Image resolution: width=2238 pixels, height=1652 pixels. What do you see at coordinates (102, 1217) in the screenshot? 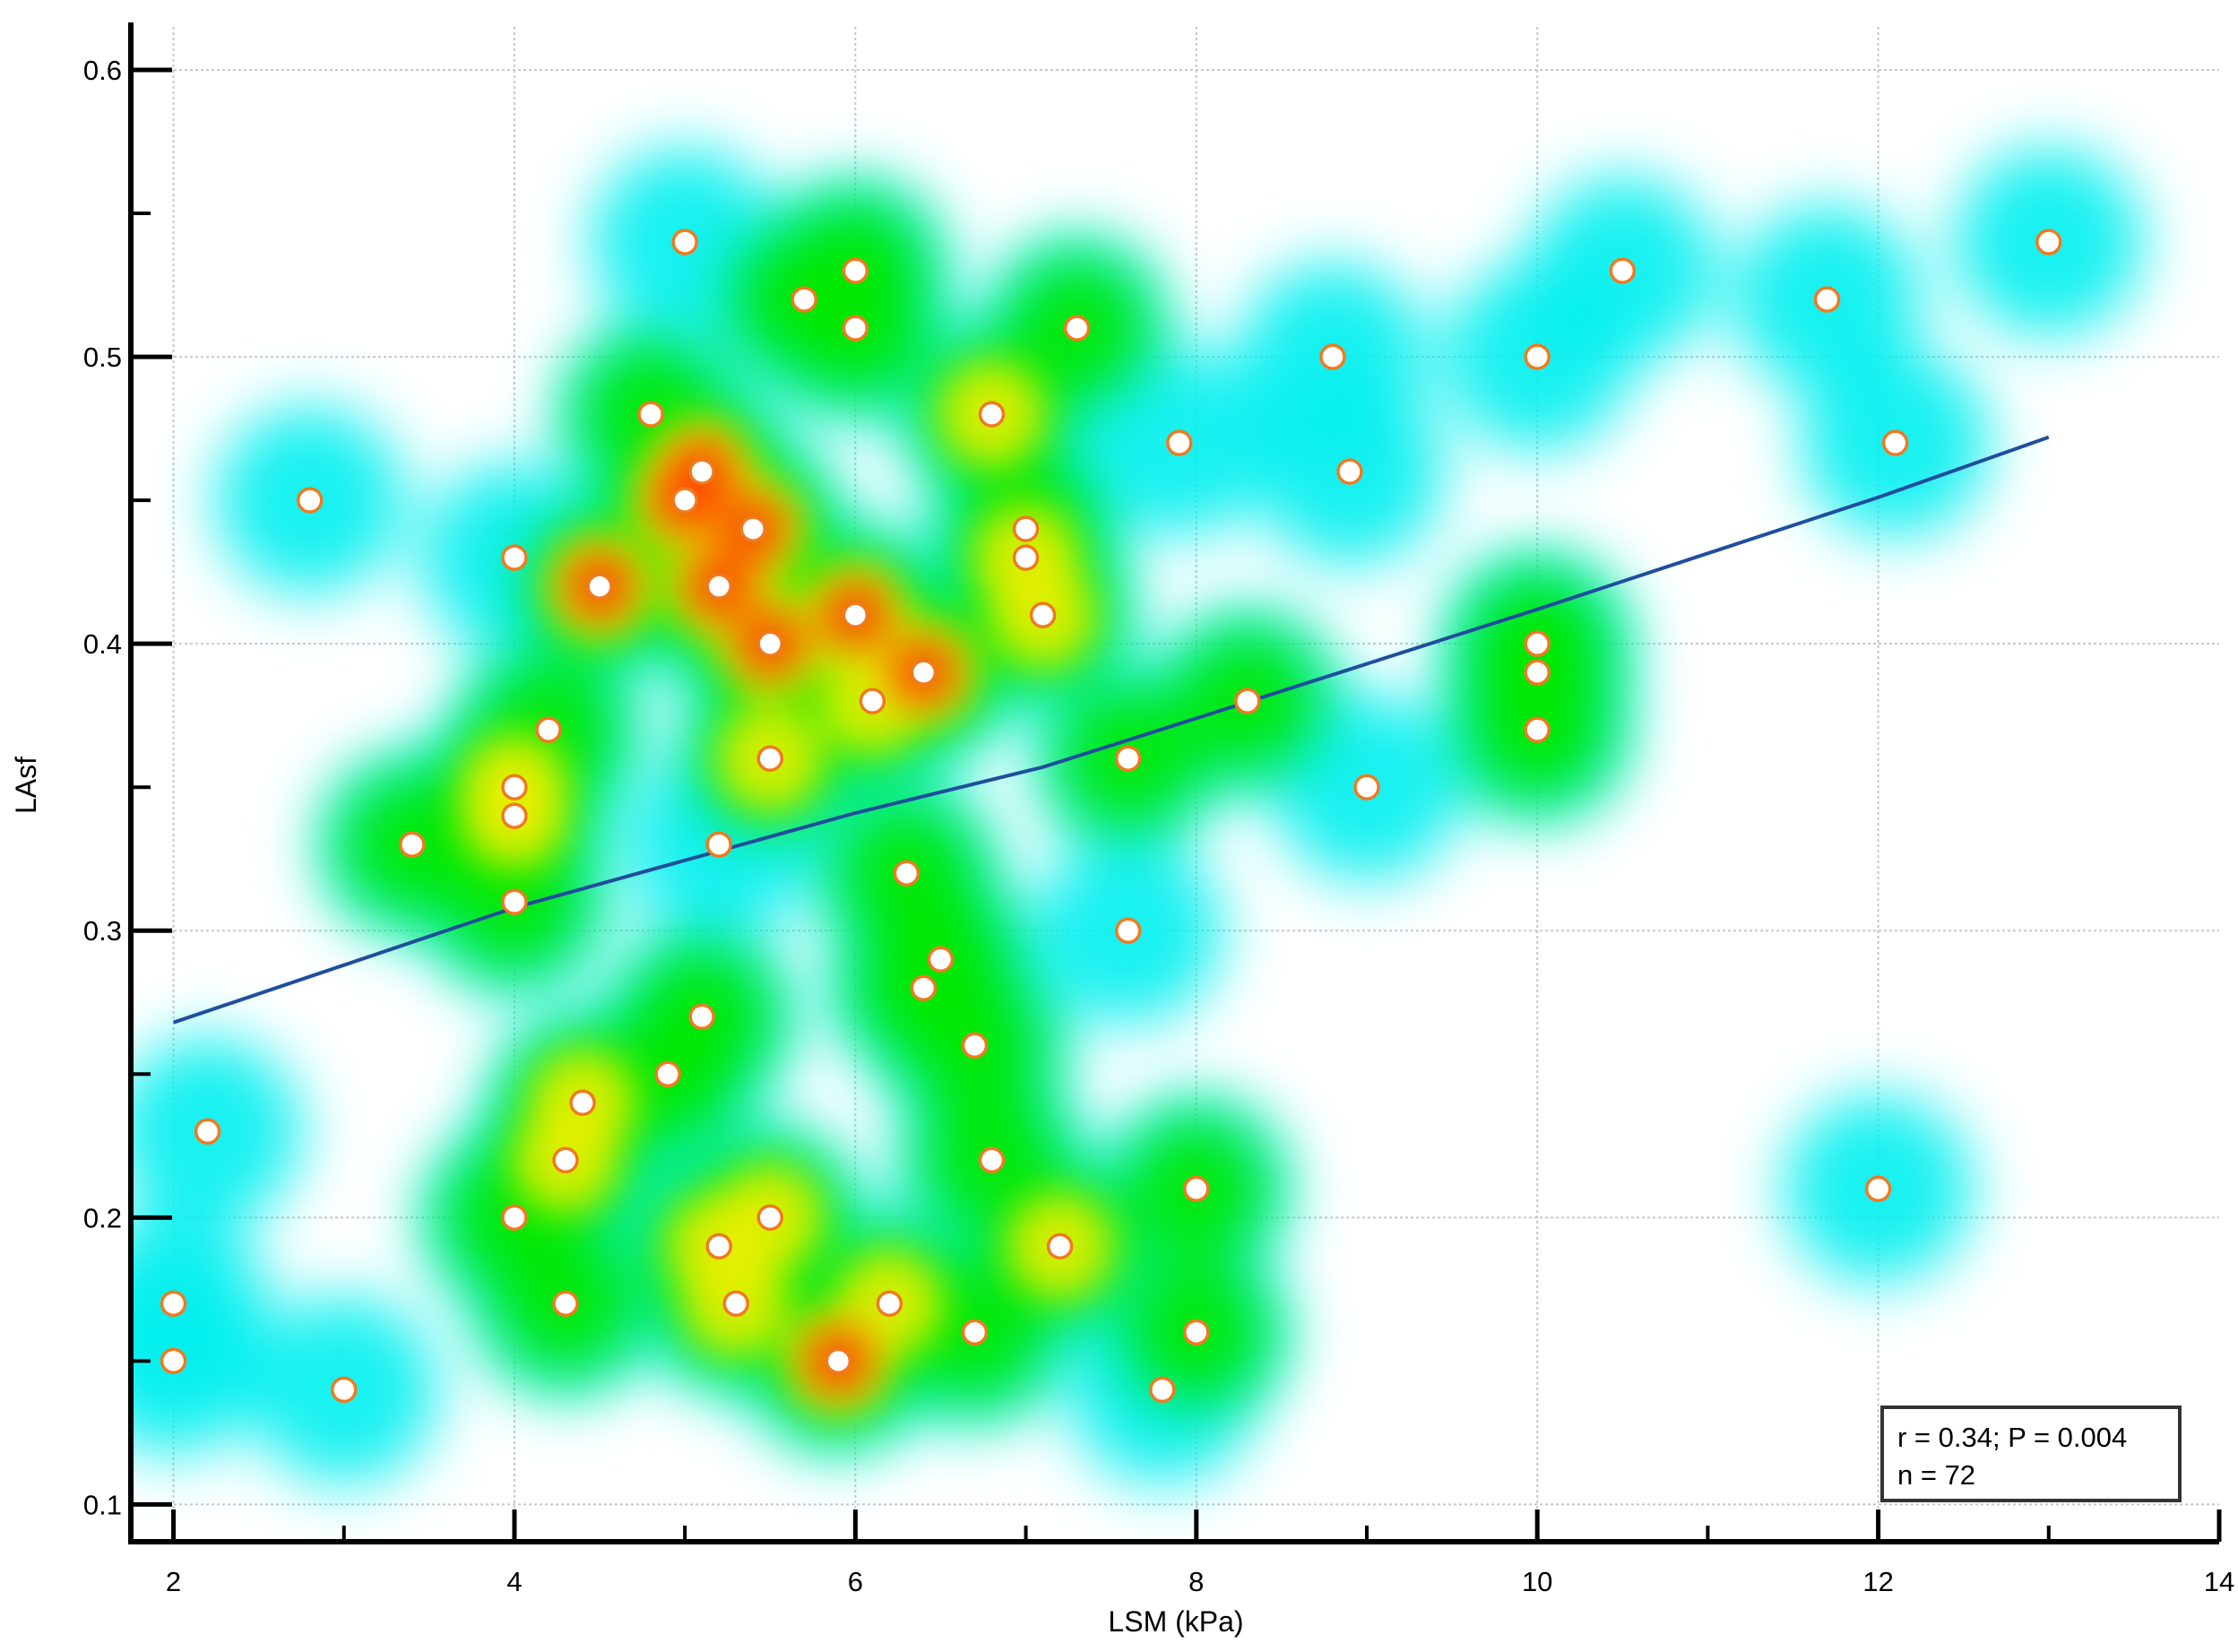
I see `y-tick-label: 0.2` at bounding box center [102, 1217].